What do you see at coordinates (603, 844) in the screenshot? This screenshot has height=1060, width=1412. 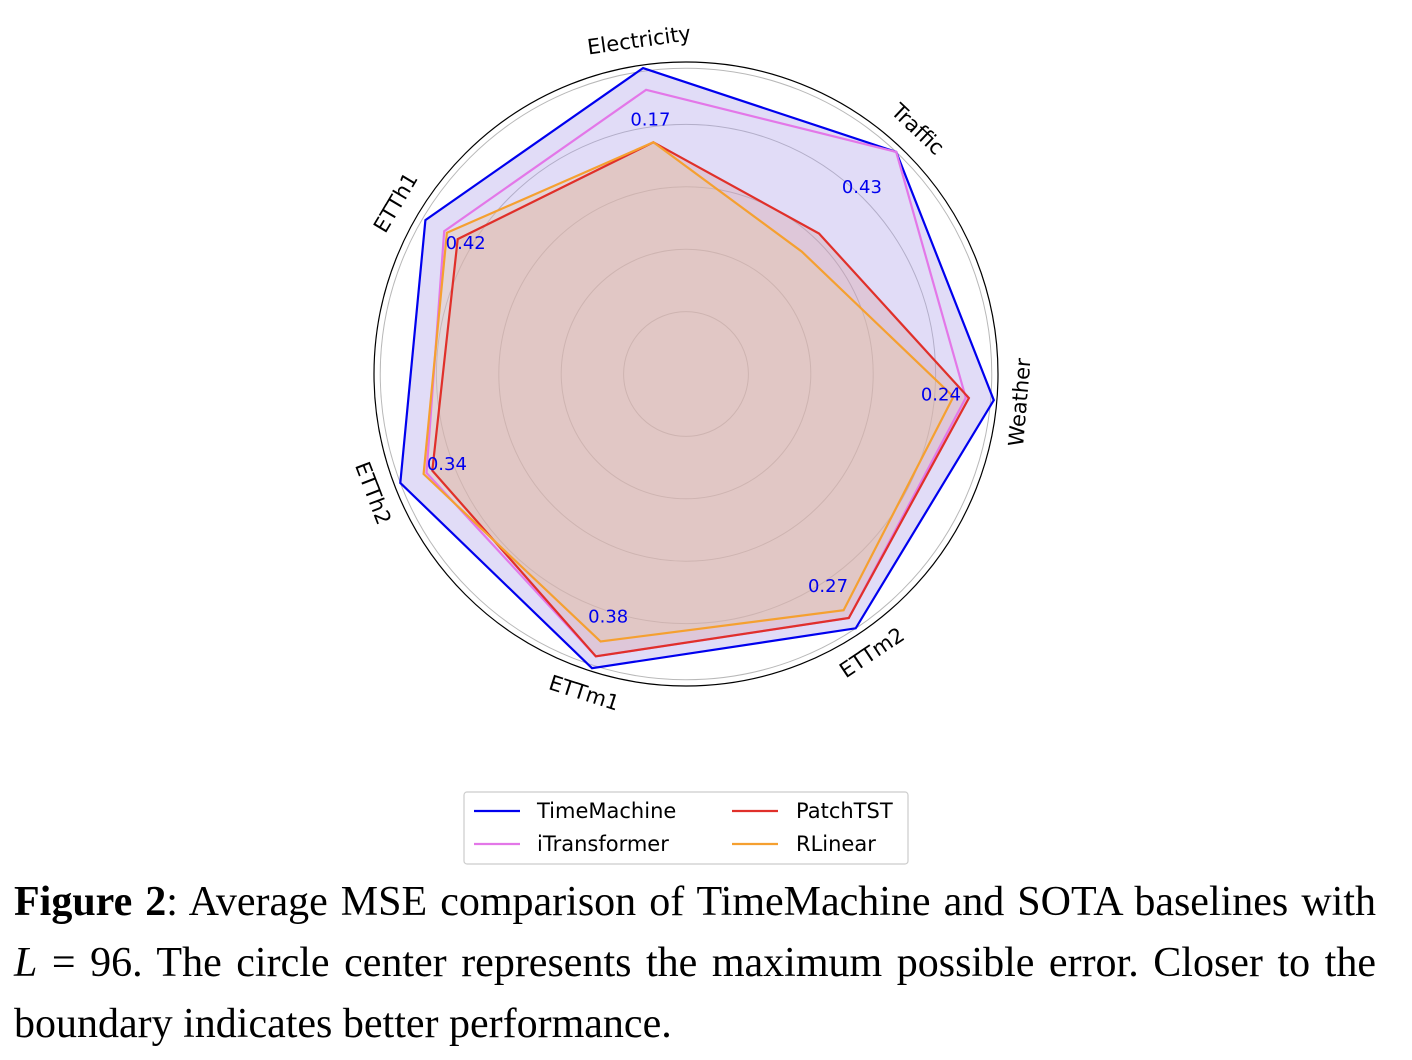 I see `legend-label-itransformer: iTransformer` at bounding box center [603, 844].